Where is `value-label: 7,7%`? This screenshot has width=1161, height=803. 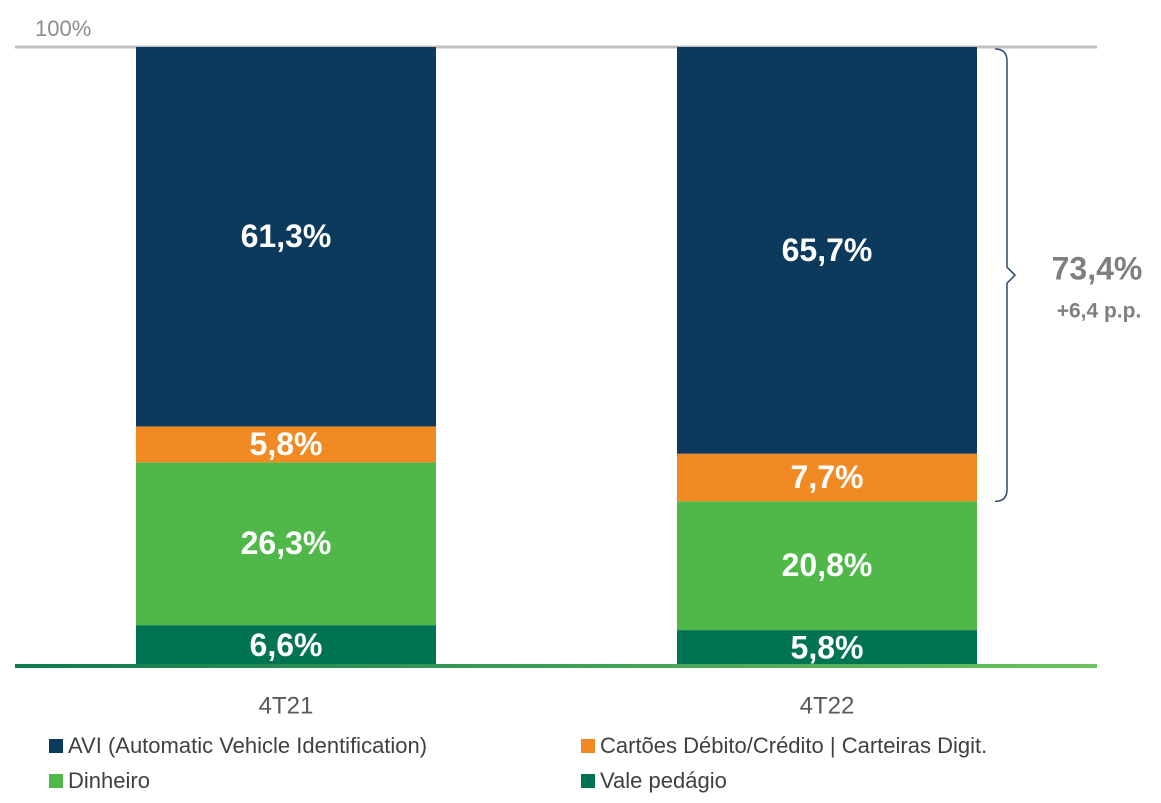 value-label: 7,7% is located at coordinates (827, 477).